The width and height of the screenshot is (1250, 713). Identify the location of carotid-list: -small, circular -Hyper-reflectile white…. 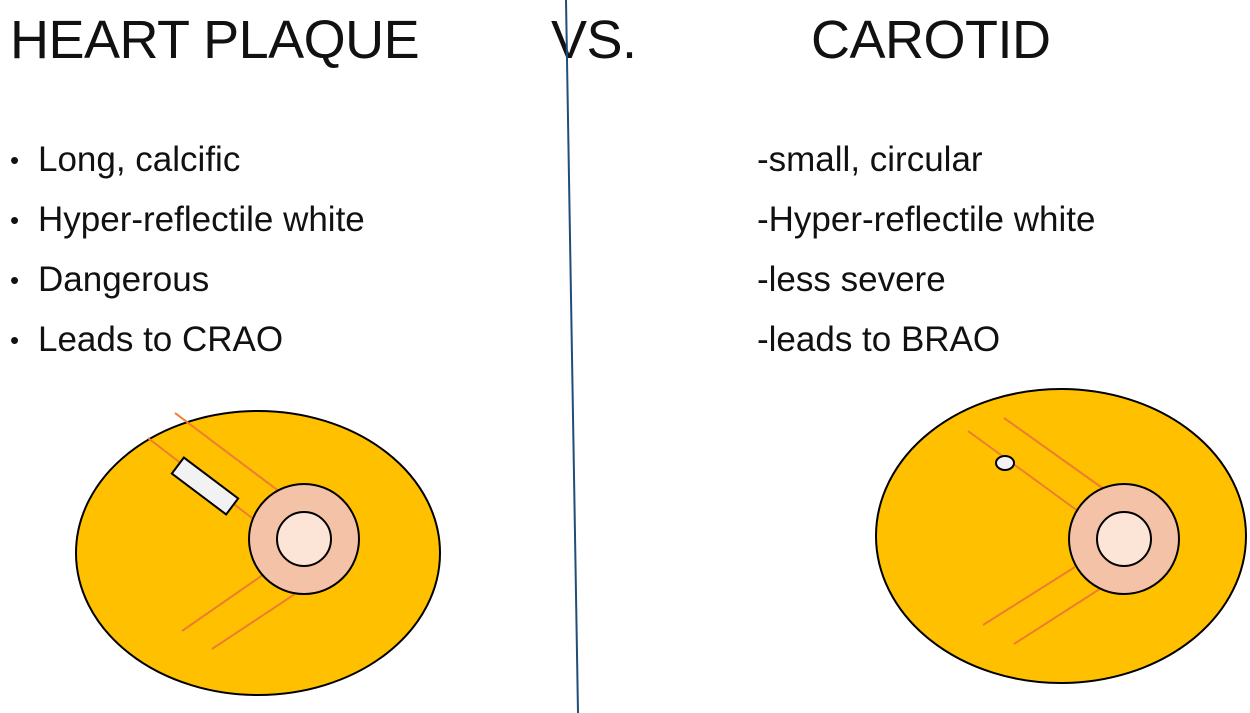
(926, 260).